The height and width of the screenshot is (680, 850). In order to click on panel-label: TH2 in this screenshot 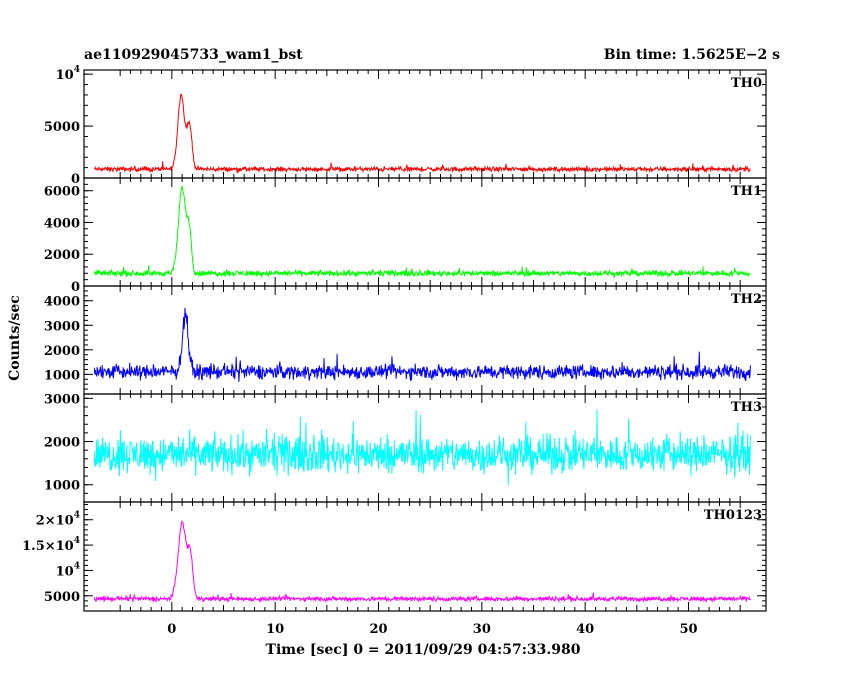, I will do `click(746, 299)`.